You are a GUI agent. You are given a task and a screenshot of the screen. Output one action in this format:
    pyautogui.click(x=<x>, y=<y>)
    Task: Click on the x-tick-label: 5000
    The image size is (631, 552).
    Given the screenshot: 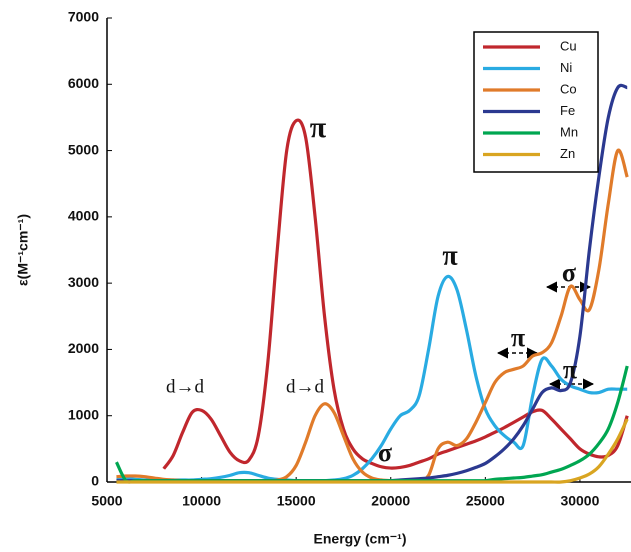 What is the action you would take?
    pyautogui.click(x=106, y=501)
    